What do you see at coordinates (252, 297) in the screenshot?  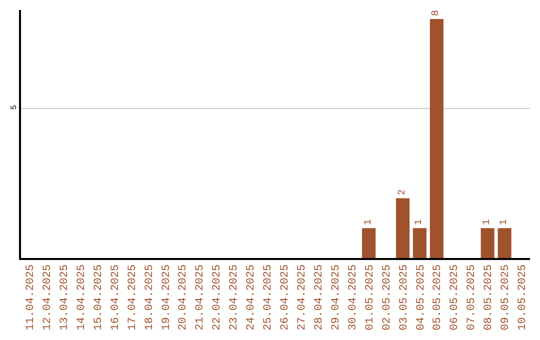 I see `x-tick-label: 24.04.2025` at bounding box center [252, 297].